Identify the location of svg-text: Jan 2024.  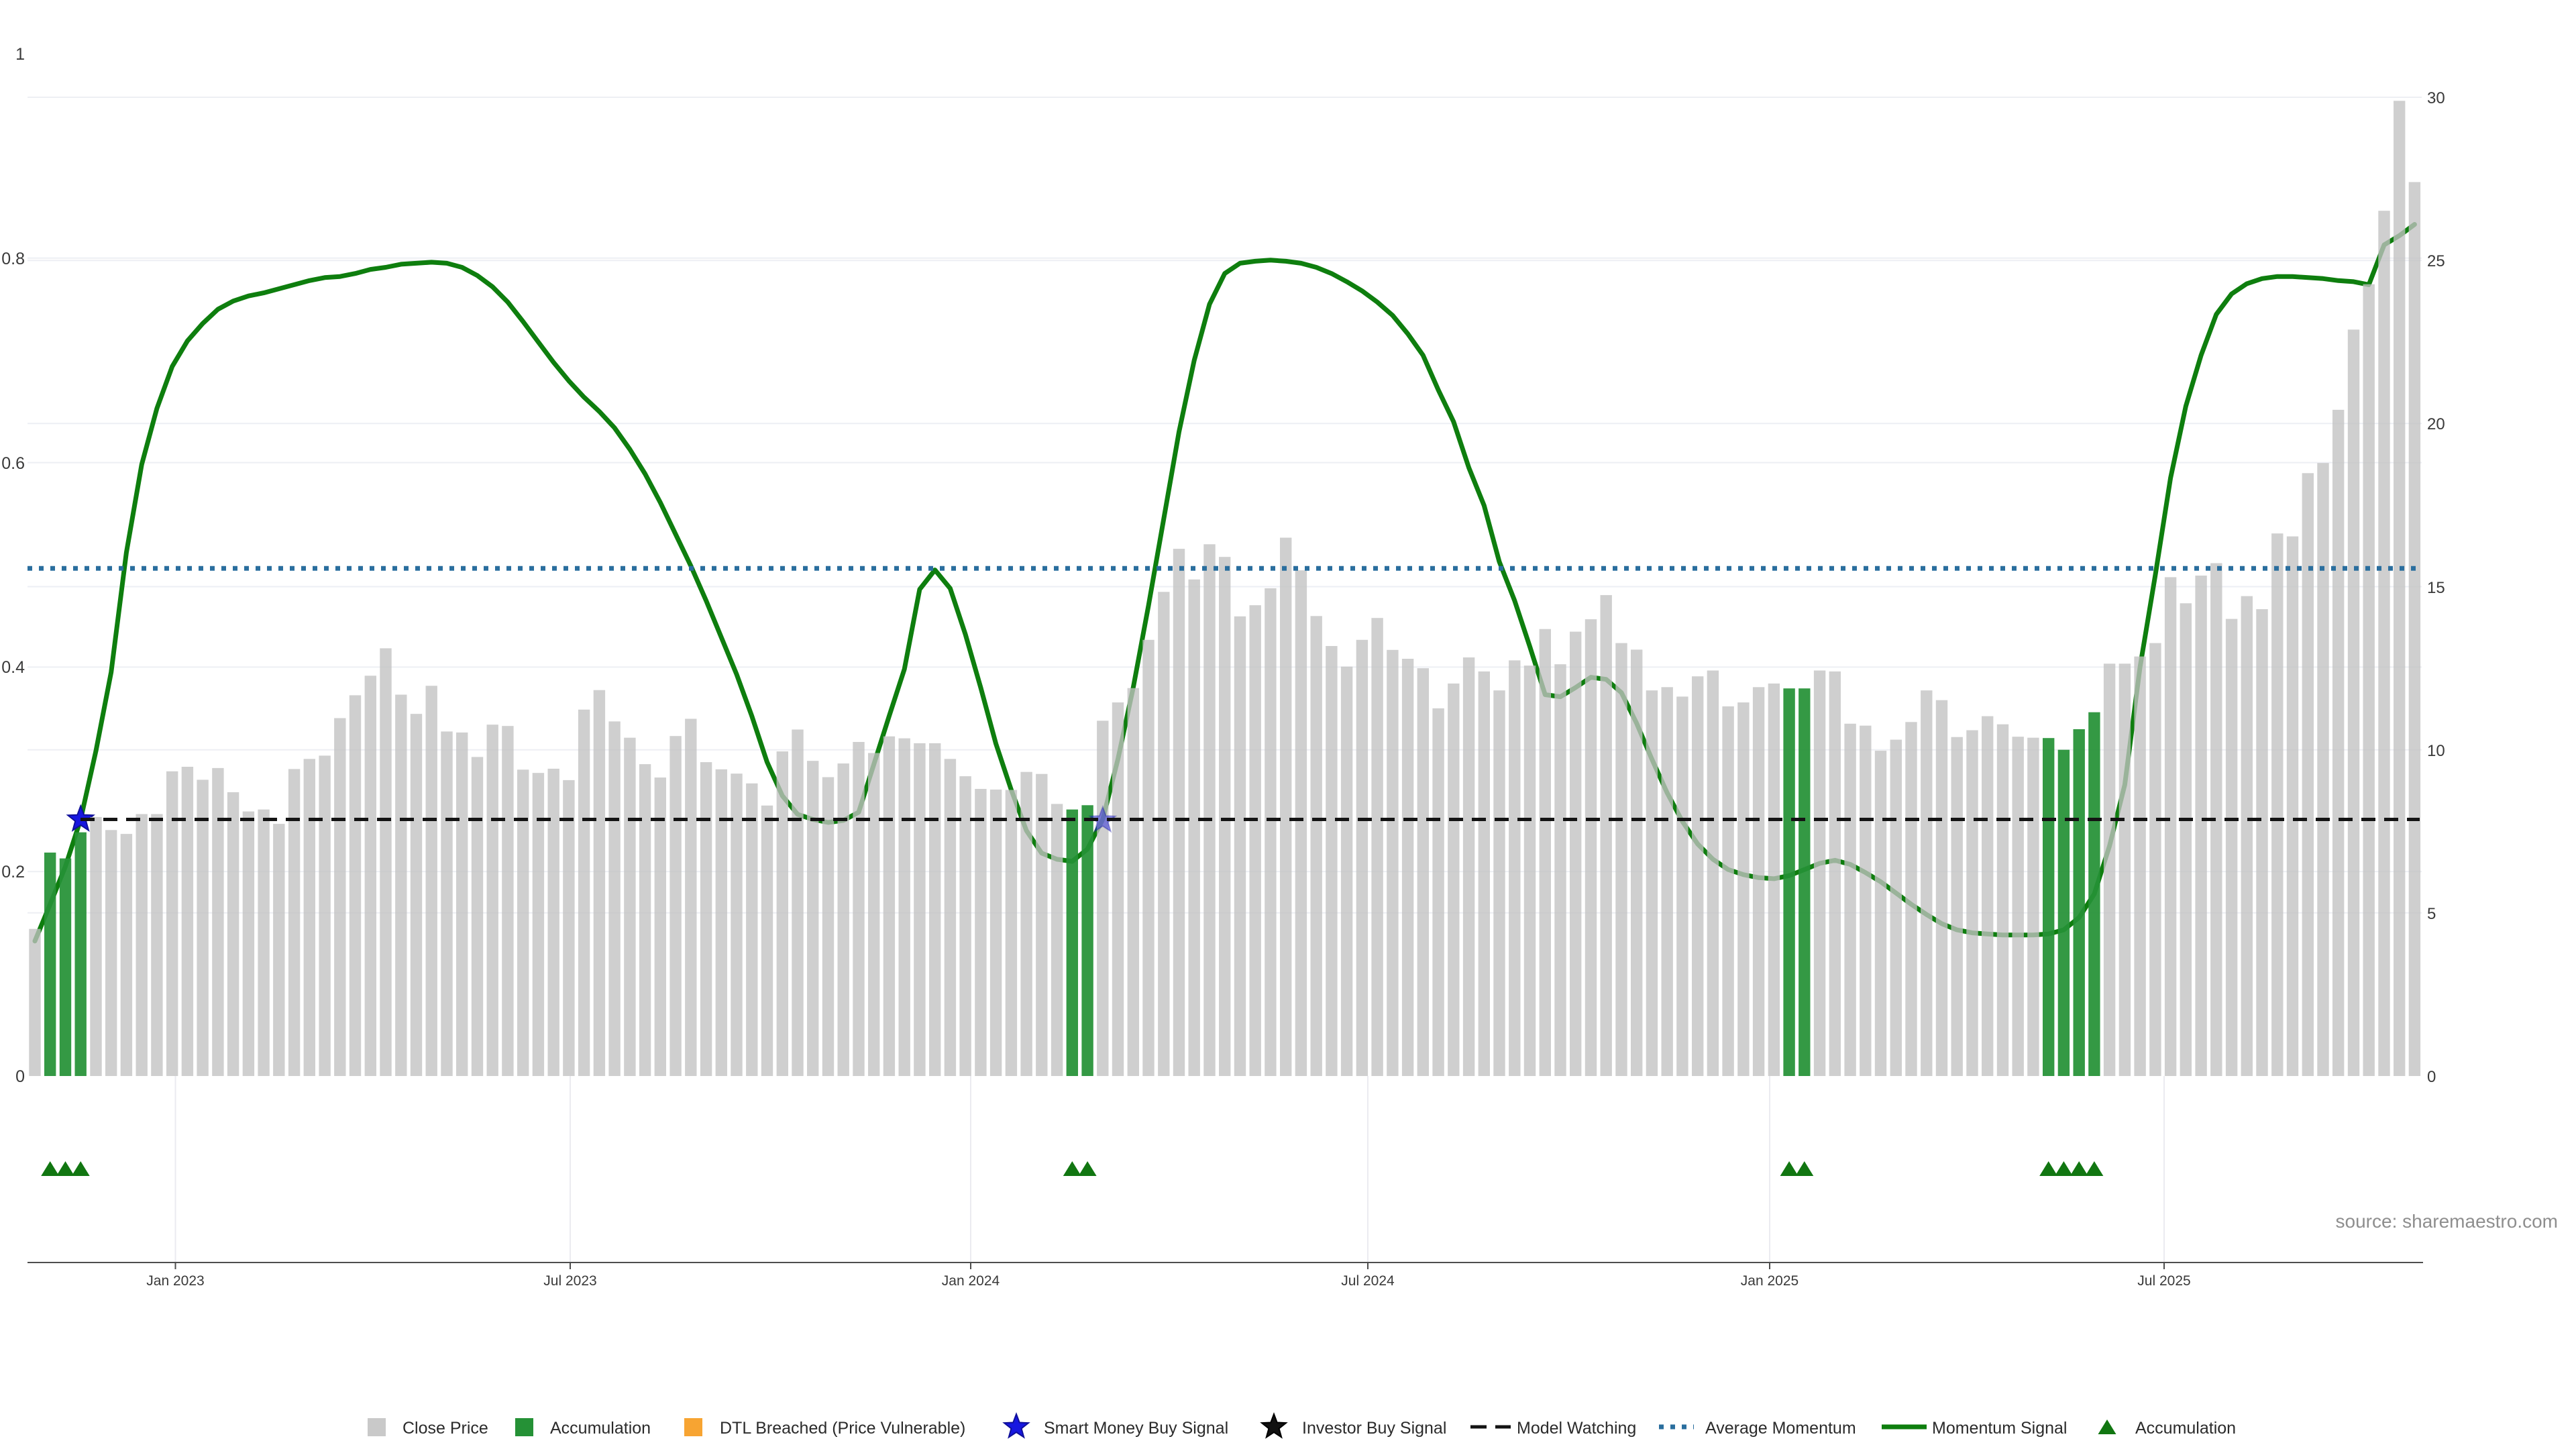
(971, 1281).